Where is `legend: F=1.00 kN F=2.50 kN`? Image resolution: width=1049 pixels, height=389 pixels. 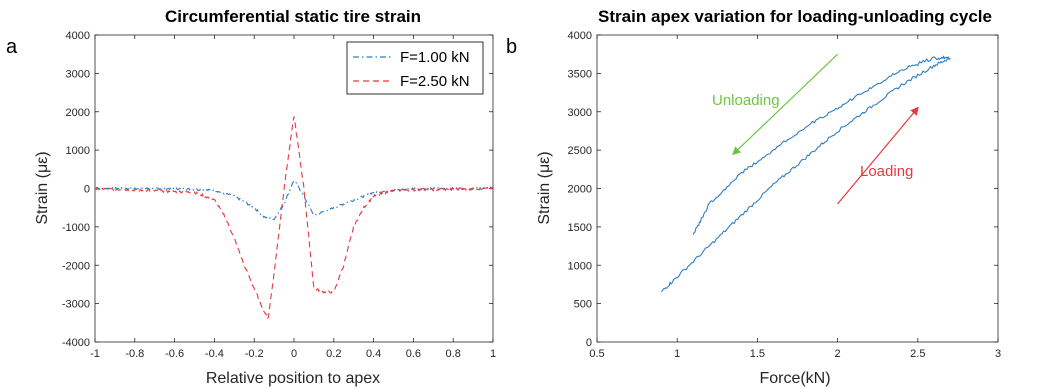
legend: F=1.00 kN F=2.50 kN is located at coordinates (415, 68).